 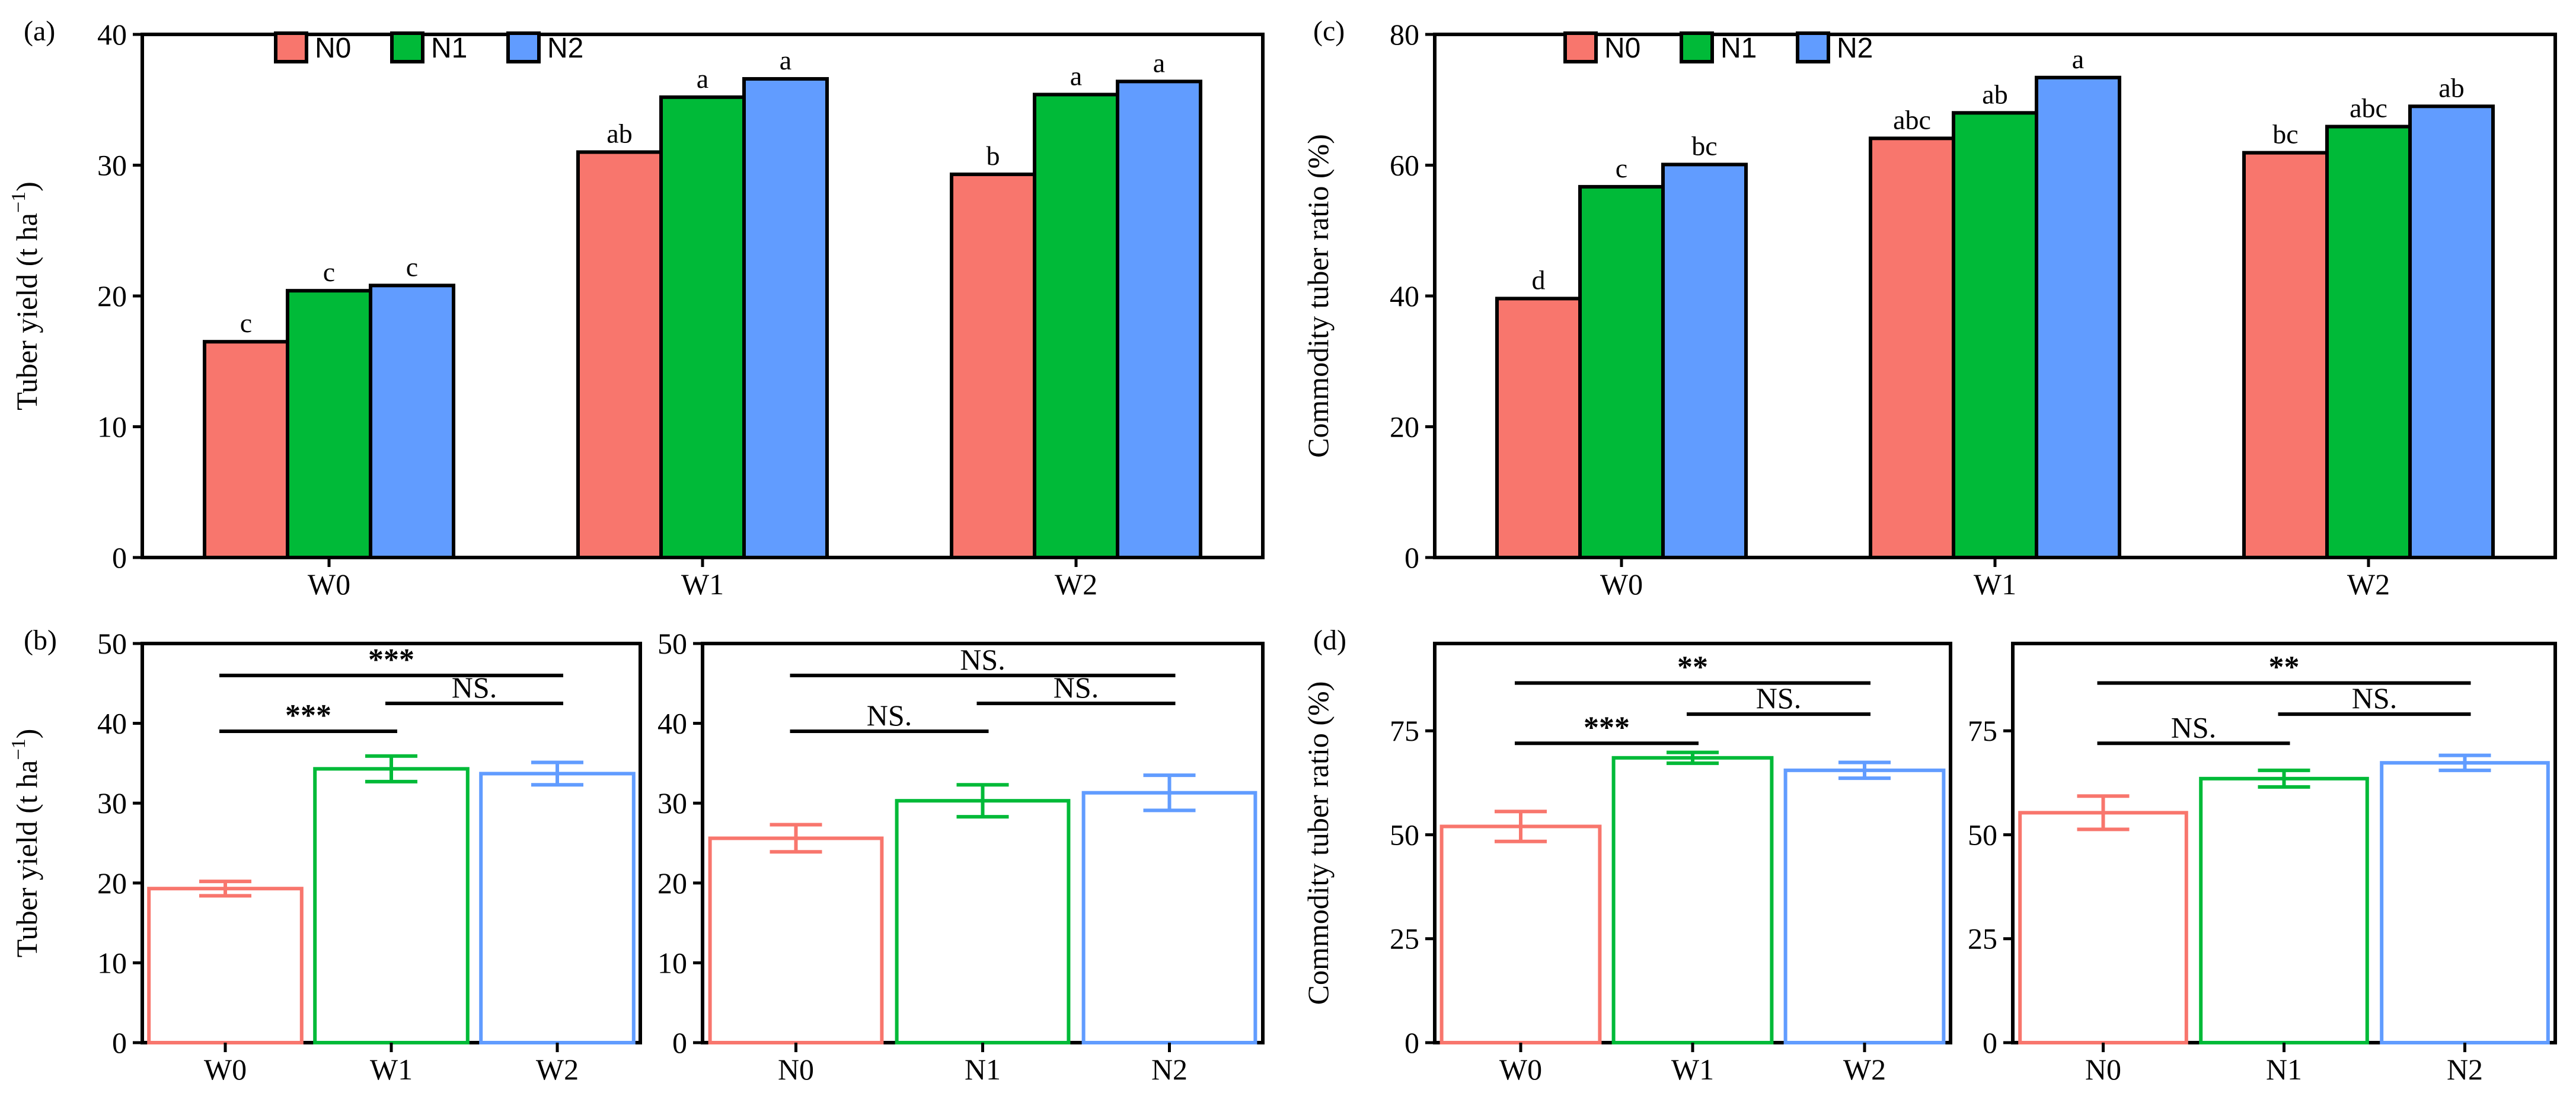 What do you see at coordinates (1404, 165) in the screenshot?
I see `panel-c-y-tick-label: 60` at bounding box center [1404, 165].